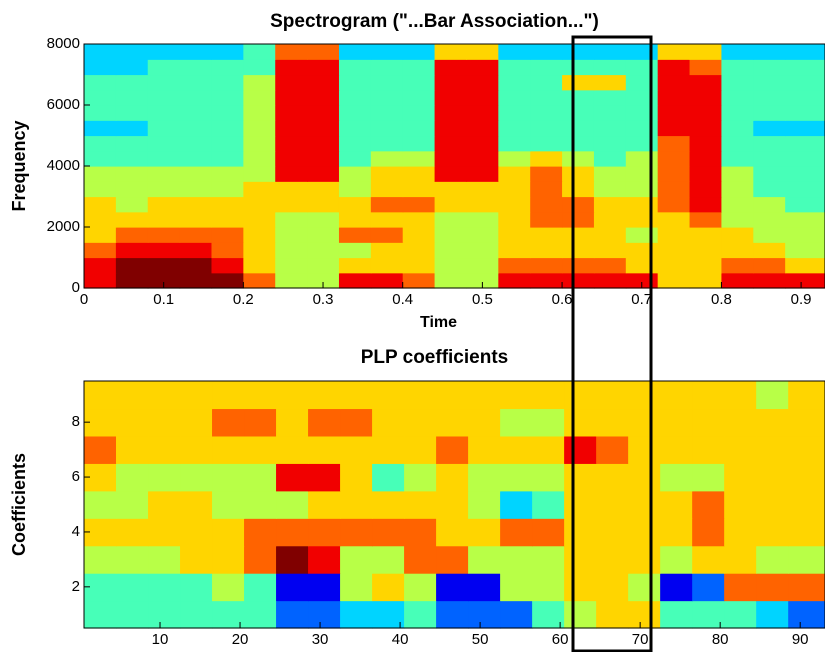 The width and height of the screenshot is (825, 652). Describe the element at coordinates (434, 21) in the screenshot. I see `chart-title: Spectrogram ("...Bar Association...")` at that location.